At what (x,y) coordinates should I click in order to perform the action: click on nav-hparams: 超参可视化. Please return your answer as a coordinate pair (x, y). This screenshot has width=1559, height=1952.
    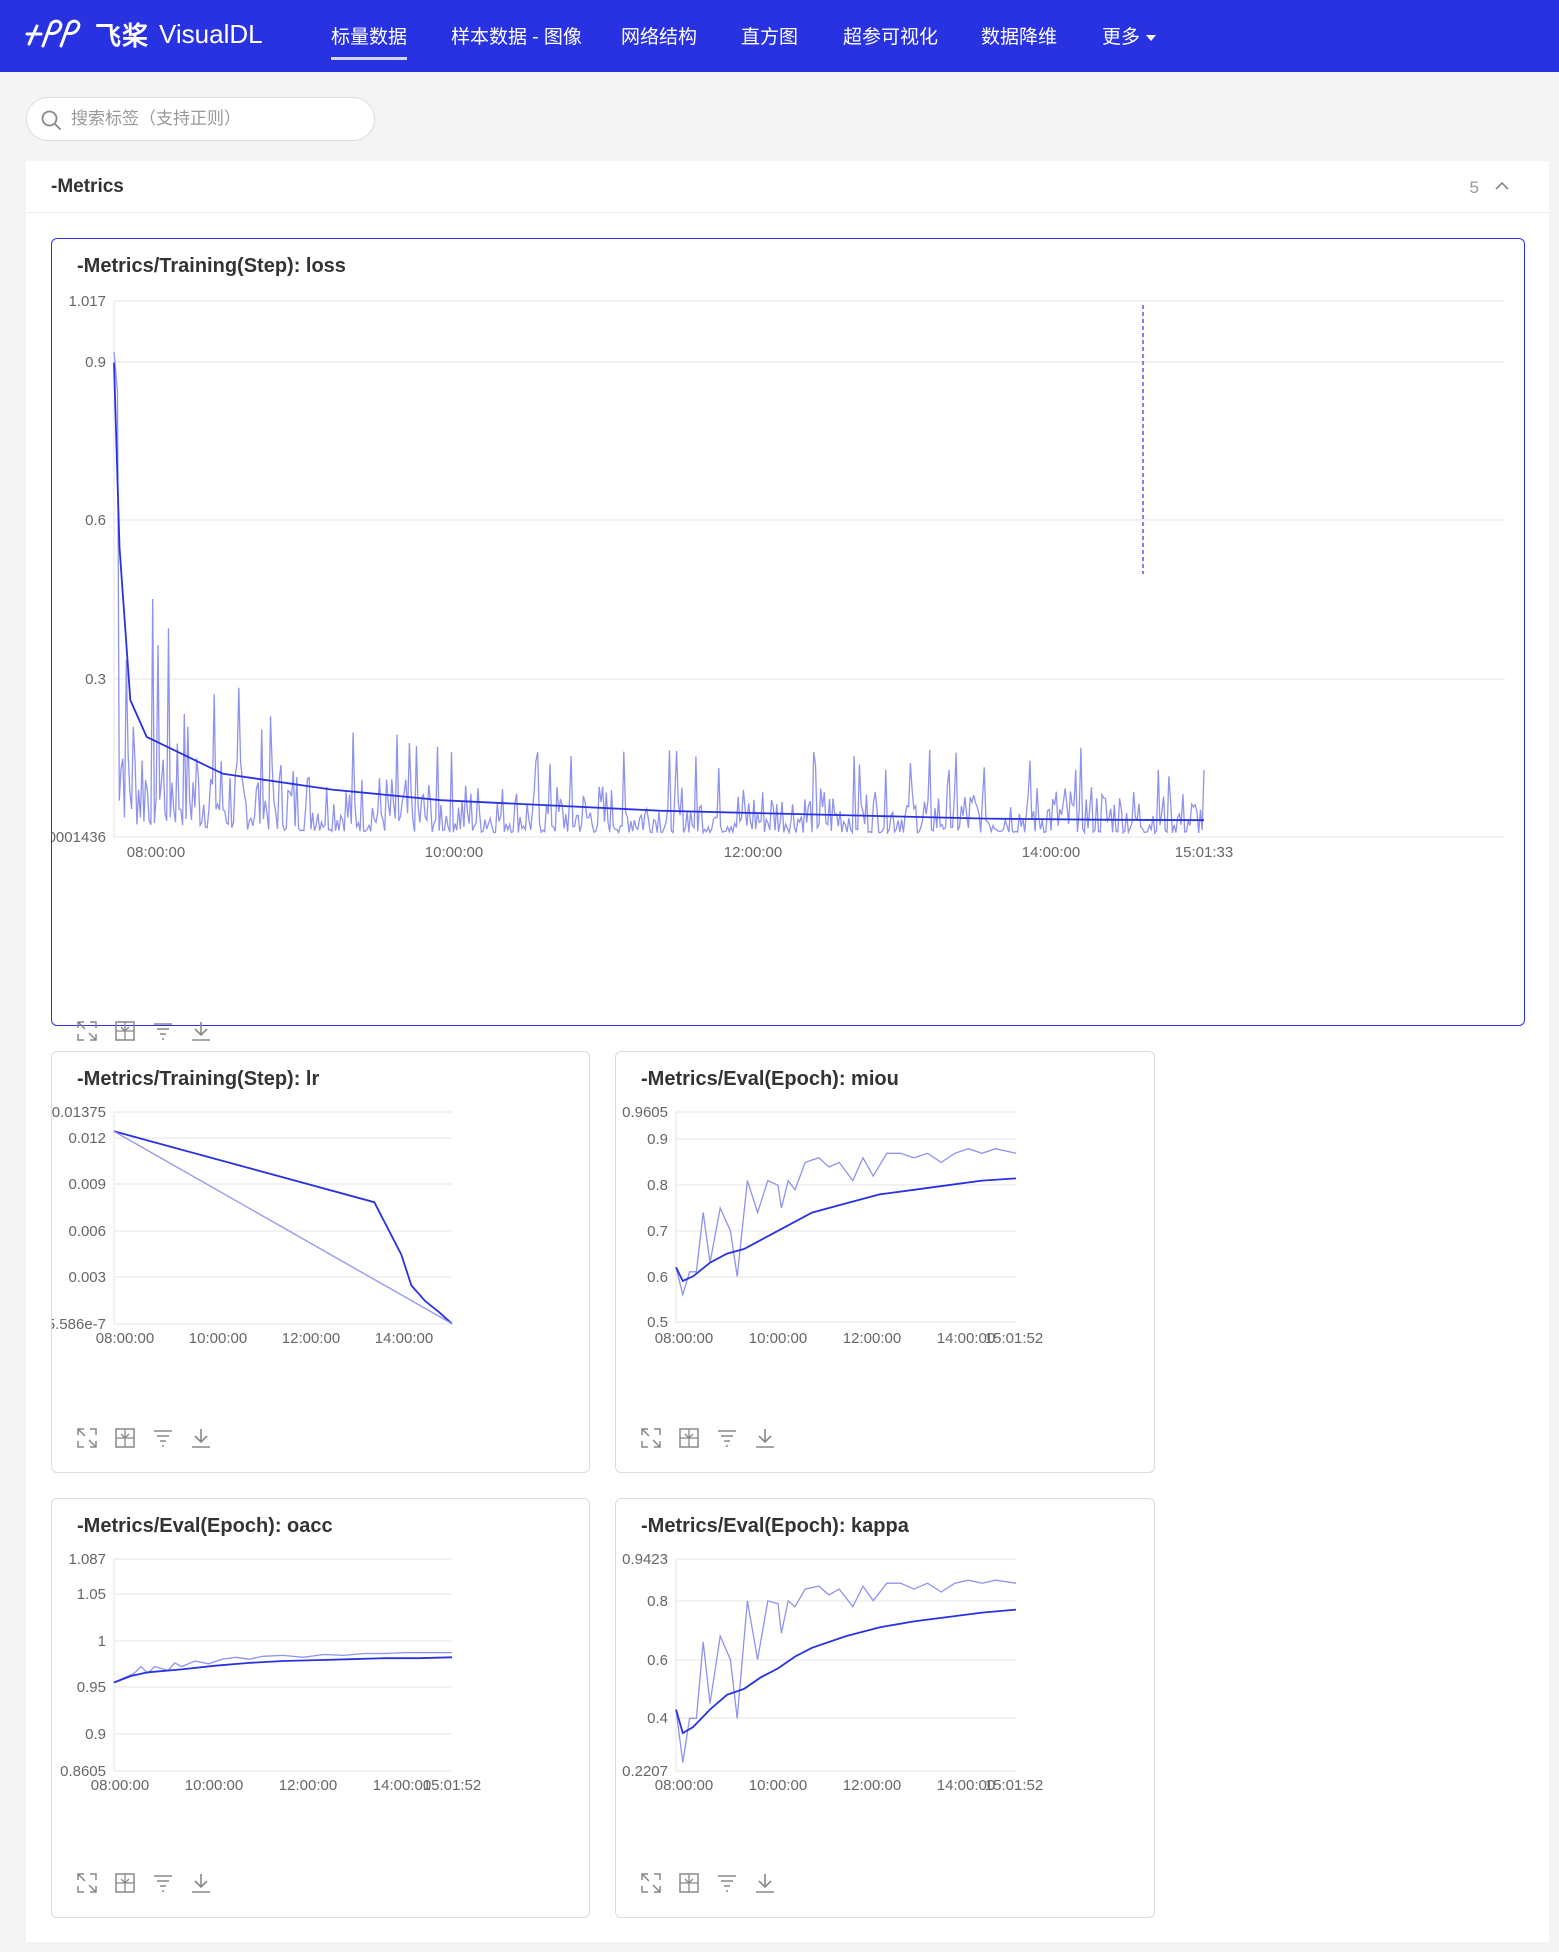
    Looking at the image, I should click on (891, 37).